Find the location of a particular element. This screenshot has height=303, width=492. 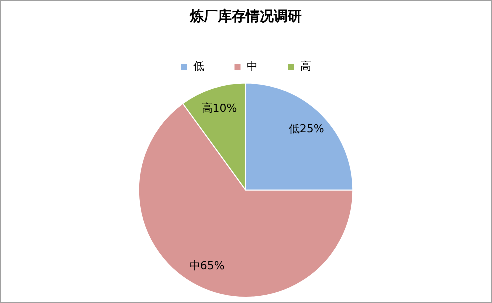

data-label: 中65% is located at coordinates (207, 266).